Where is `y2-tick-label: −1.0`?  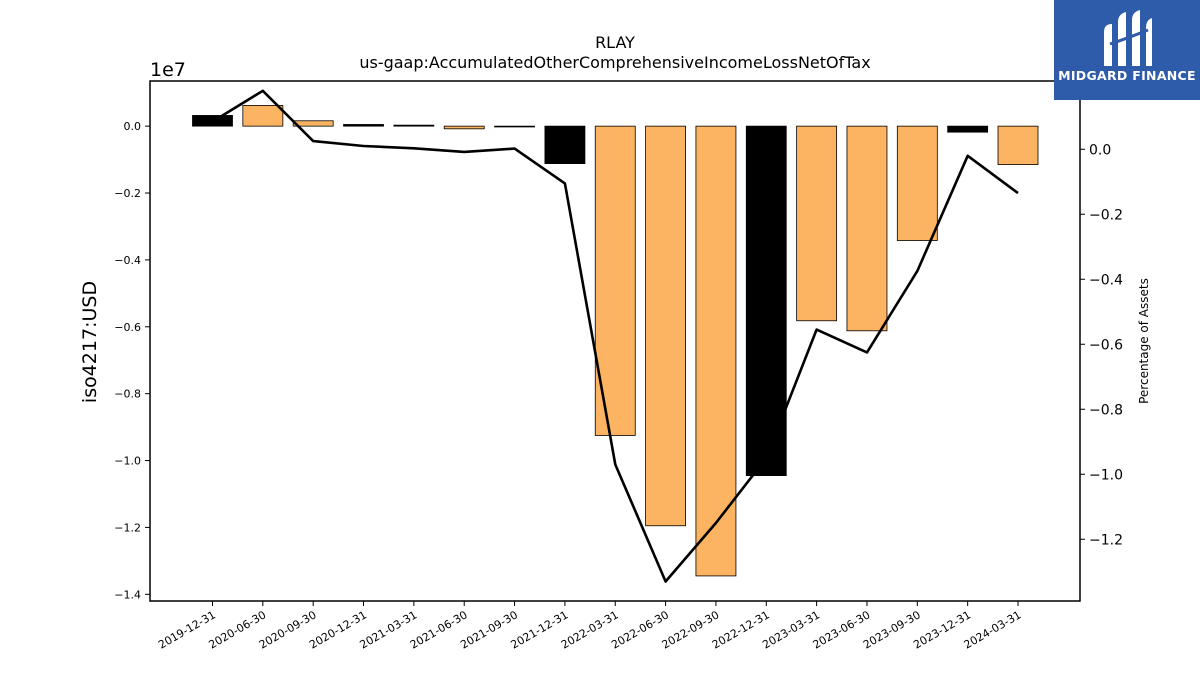
y2-tick-label: −1.0 is located at coordinates (1106, 475).